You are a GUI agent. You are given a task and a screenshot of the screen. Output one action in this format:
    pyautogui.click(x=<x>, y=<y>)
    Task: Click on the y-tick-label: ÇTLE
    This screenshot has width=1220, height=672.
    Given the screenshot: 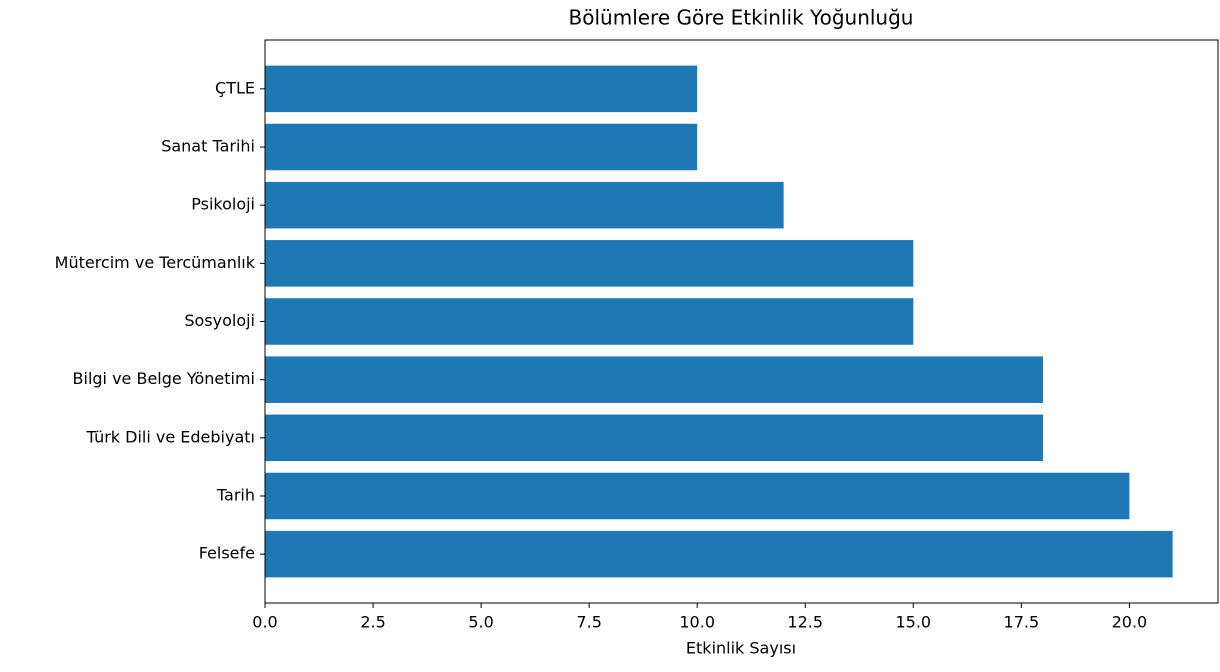 What is the action you would take?
    pyautogui.click(x=235, y=87)
    